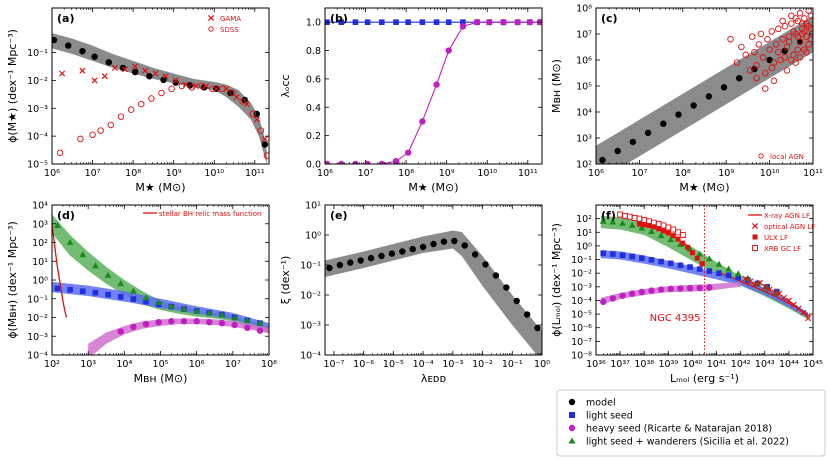 The width and height of the screenshot is (830, 461). What do you see at coordinates (37, 318) in the screenshot?
I see `ytick-label-d-2: 10⁻²` at bounding box center [37, 318].